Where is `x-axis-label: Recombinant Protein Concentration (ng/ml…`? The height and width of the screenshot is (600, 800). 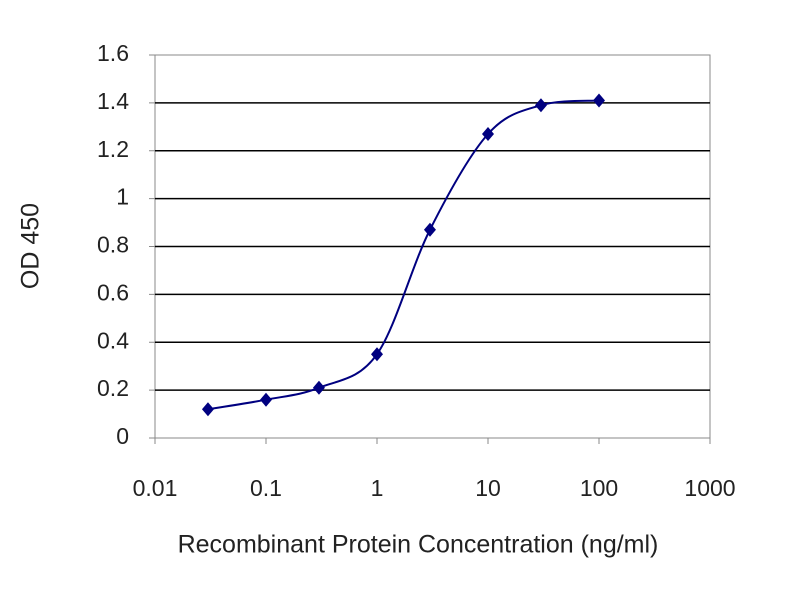
x-axis-label: Recombinant Protein Concentration (ng/ml… is located at coordinates (418, 545).